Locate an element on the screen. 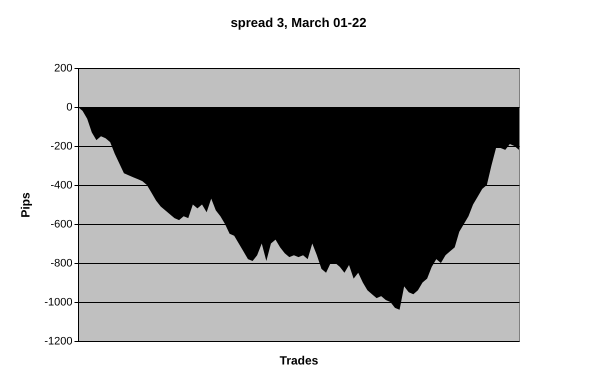 This screenshot has height=380, width=589. y-tick-label: 200 is located at coordinates (63, 68).